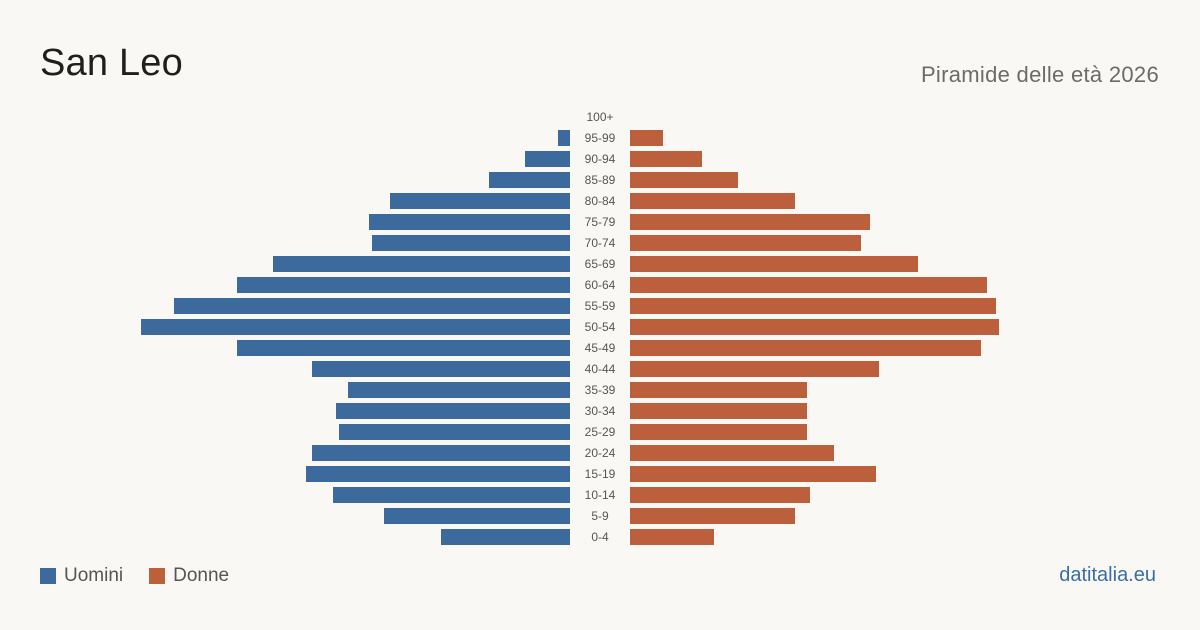  I want to click on age-label-35-39: 35-39, so click(600, 390).